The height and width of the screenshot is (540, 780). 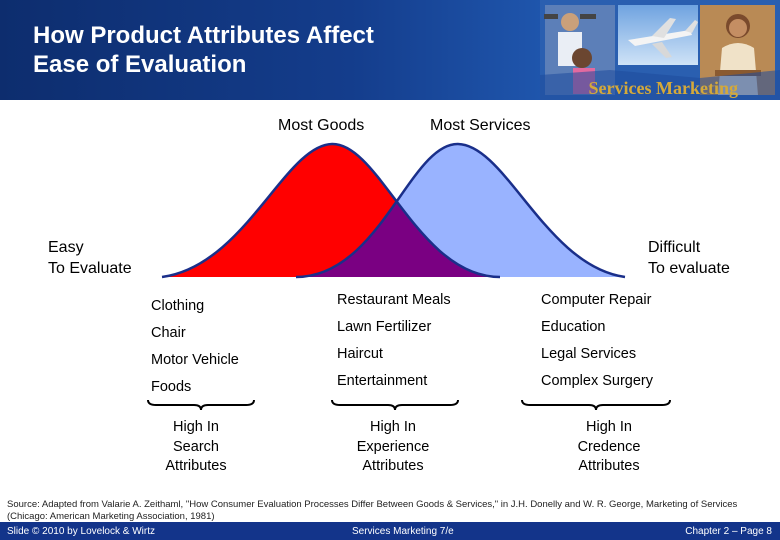 What do you see at coordinates (90, 268) in the screenshot?
I see `easy-label-line2: To Evaluate` at bounding box center [90, 268].